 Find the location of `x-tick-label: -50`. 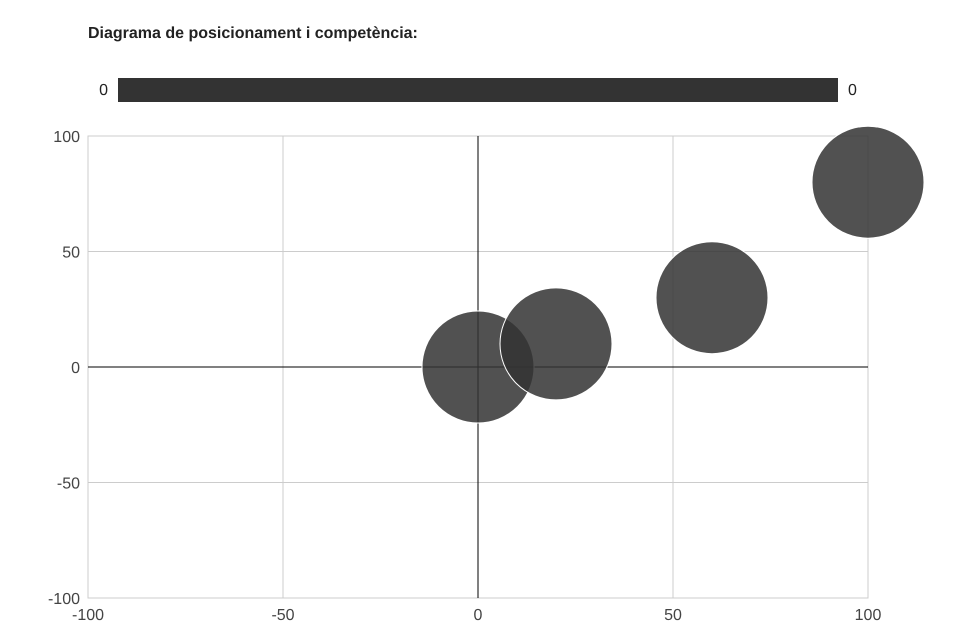

x-tick-label: -50 is located at coordinates (283, 615).